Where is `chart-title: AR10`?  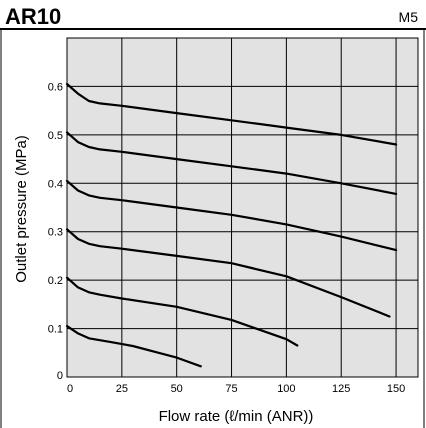
chart-title: AR10 is located at coordinates (33, 16).